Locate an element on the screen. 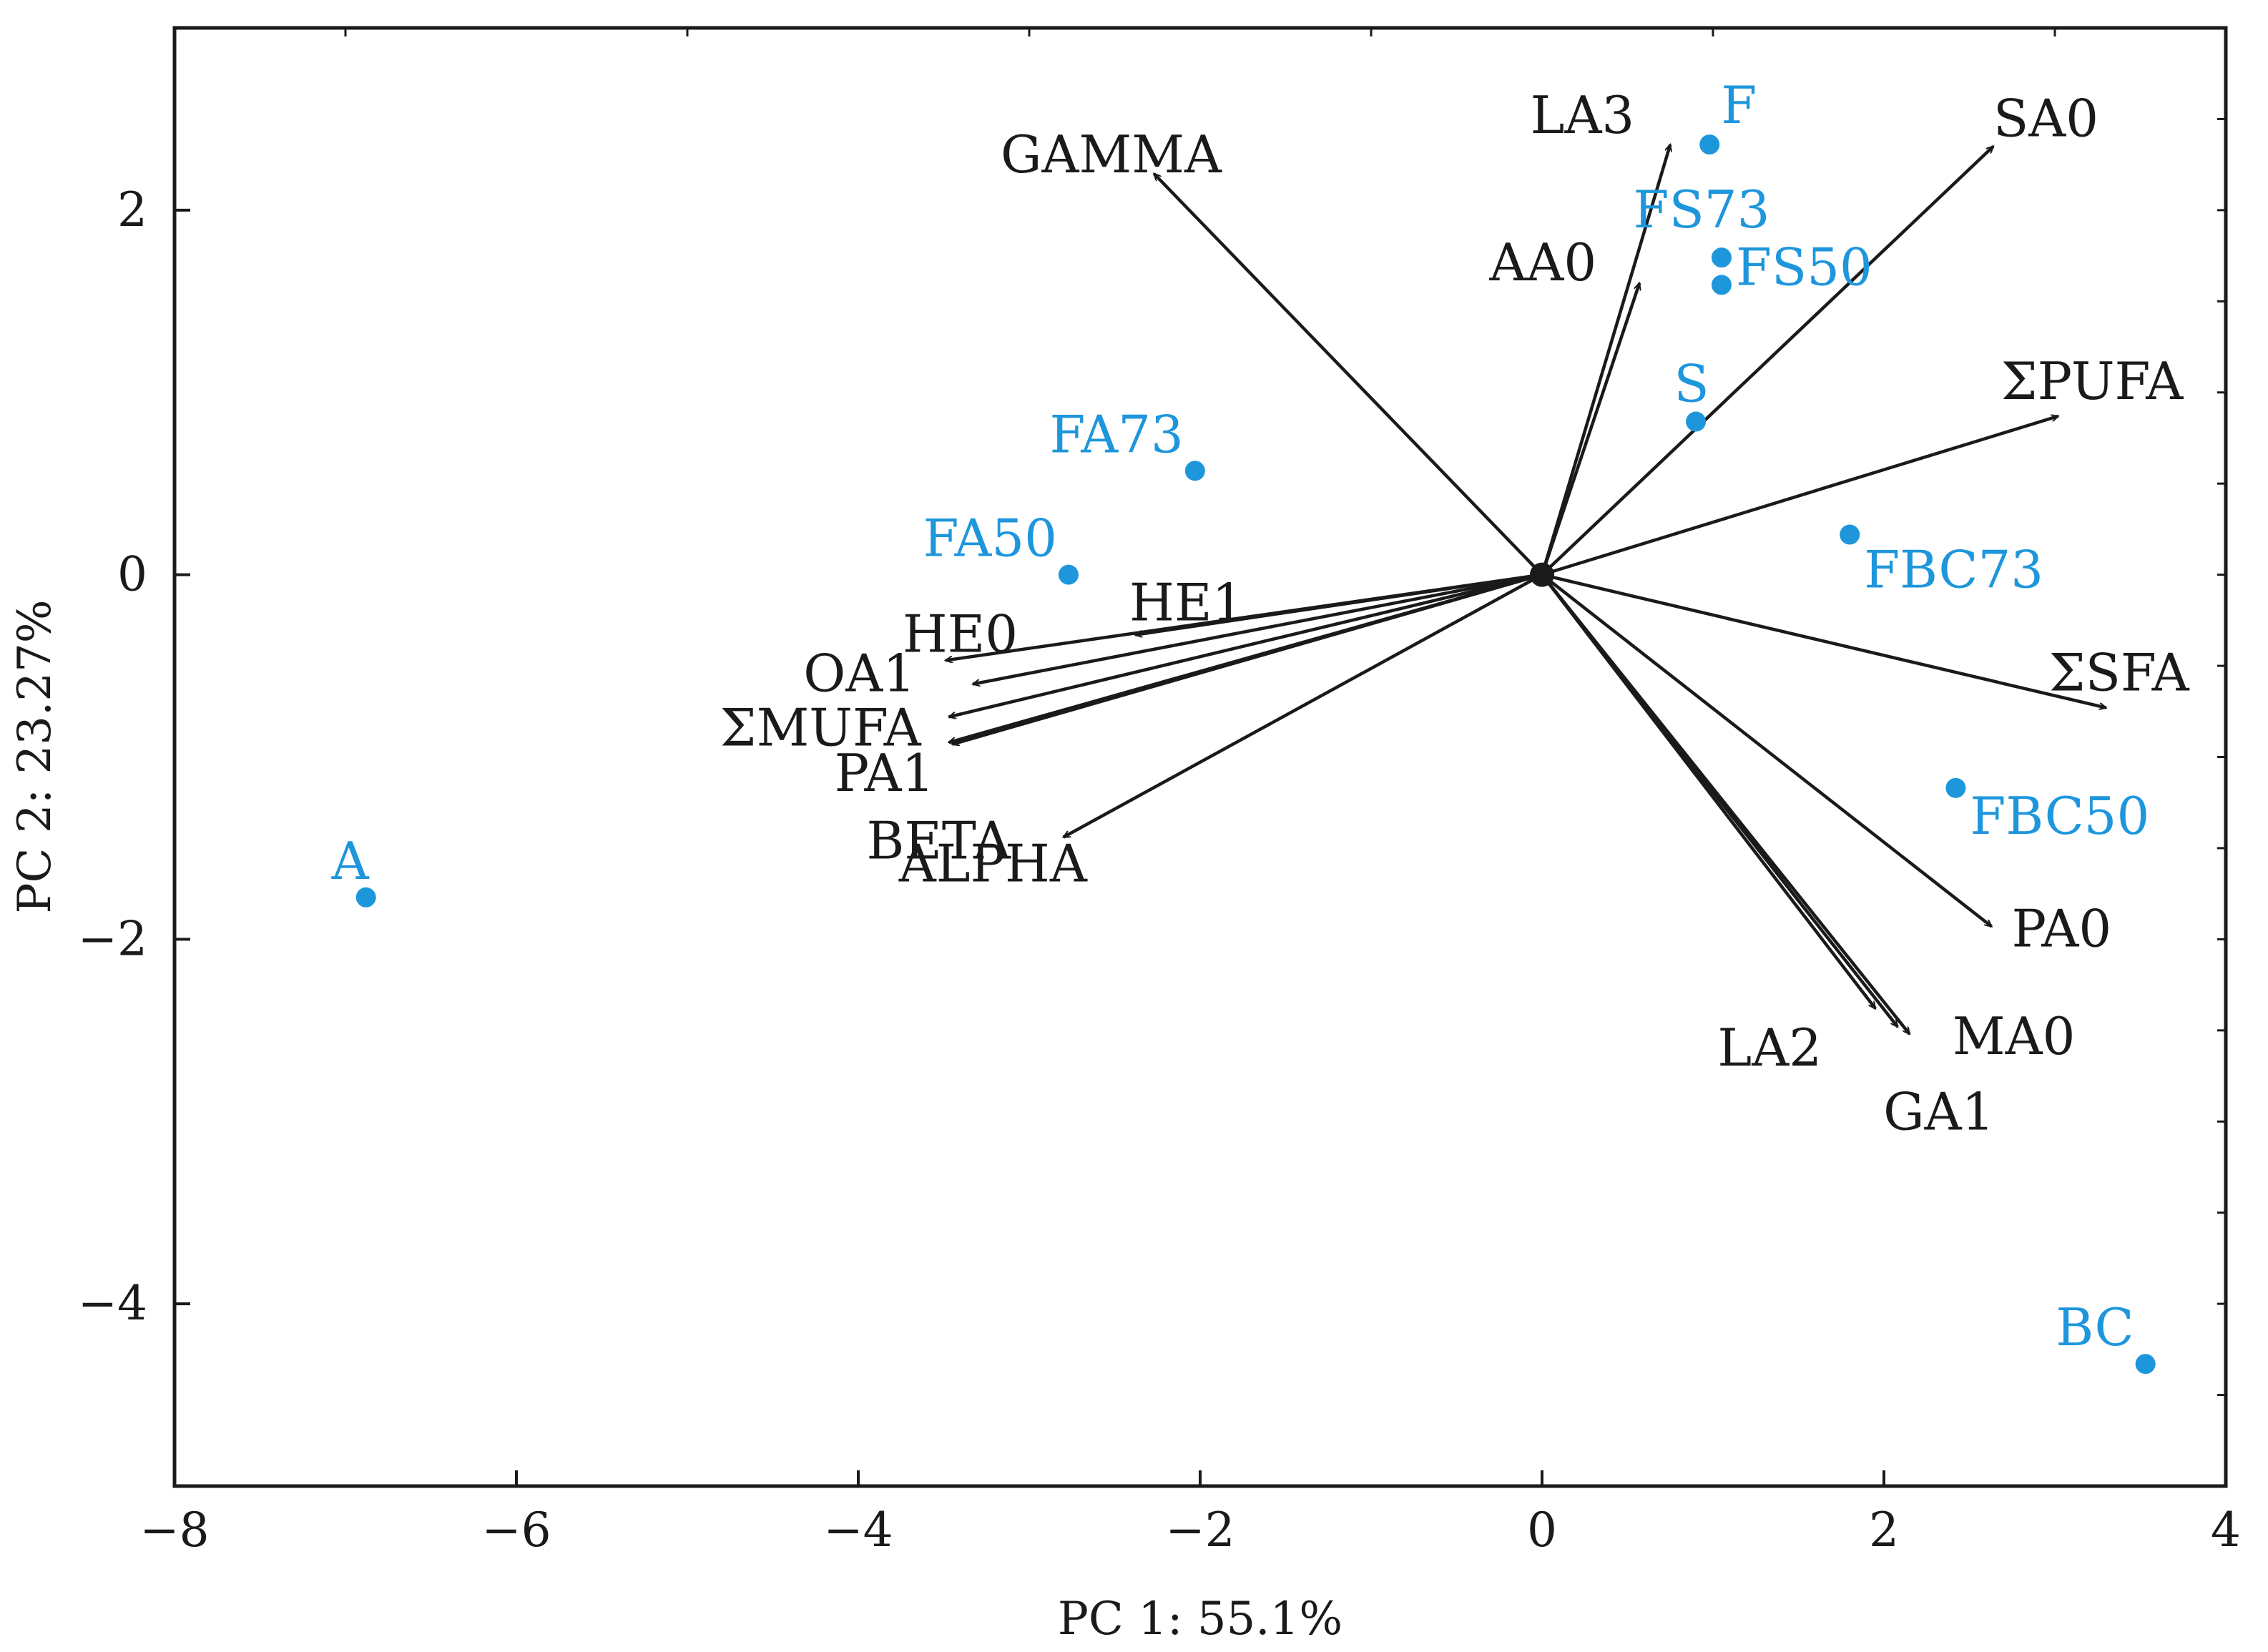  loading-arrow-beta is located at coordinates (1247, 659).